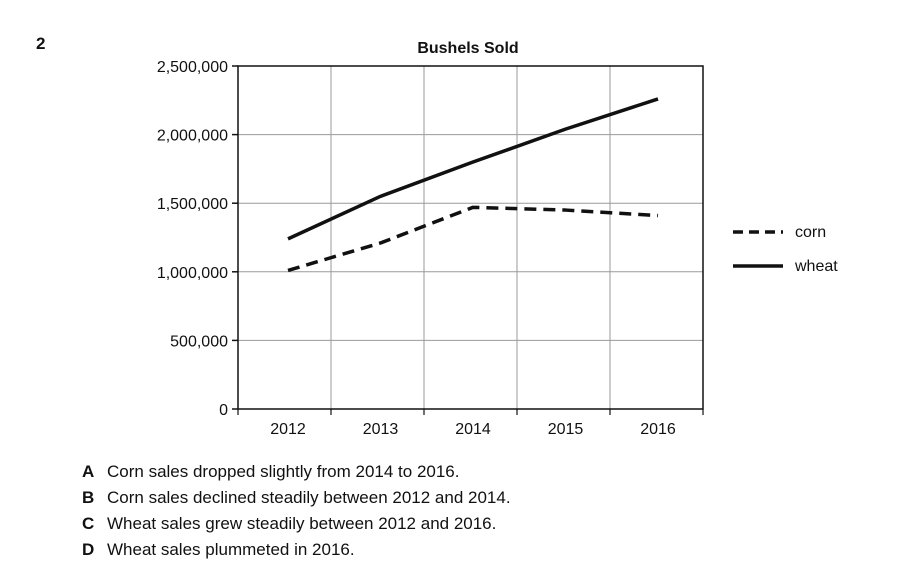 The width and height of the screenshot is (903, 573). What do you see at coordinates (816, 266) in the screenshot?
I see `legend-label-wheat: wheat` at bounding box center [816, 266].